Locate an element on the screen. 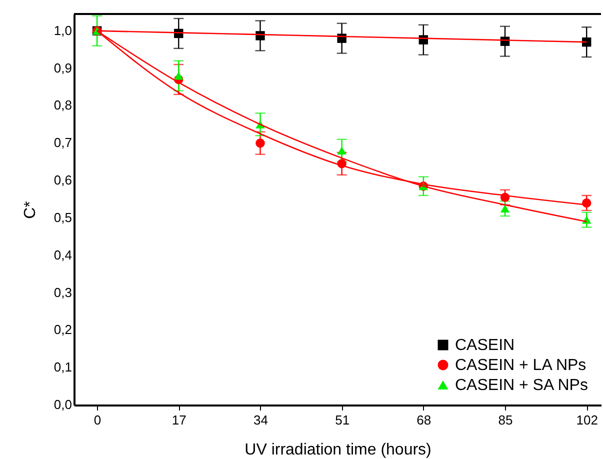  y-tick-label: 0,2 is located at coordinates (63, 330).